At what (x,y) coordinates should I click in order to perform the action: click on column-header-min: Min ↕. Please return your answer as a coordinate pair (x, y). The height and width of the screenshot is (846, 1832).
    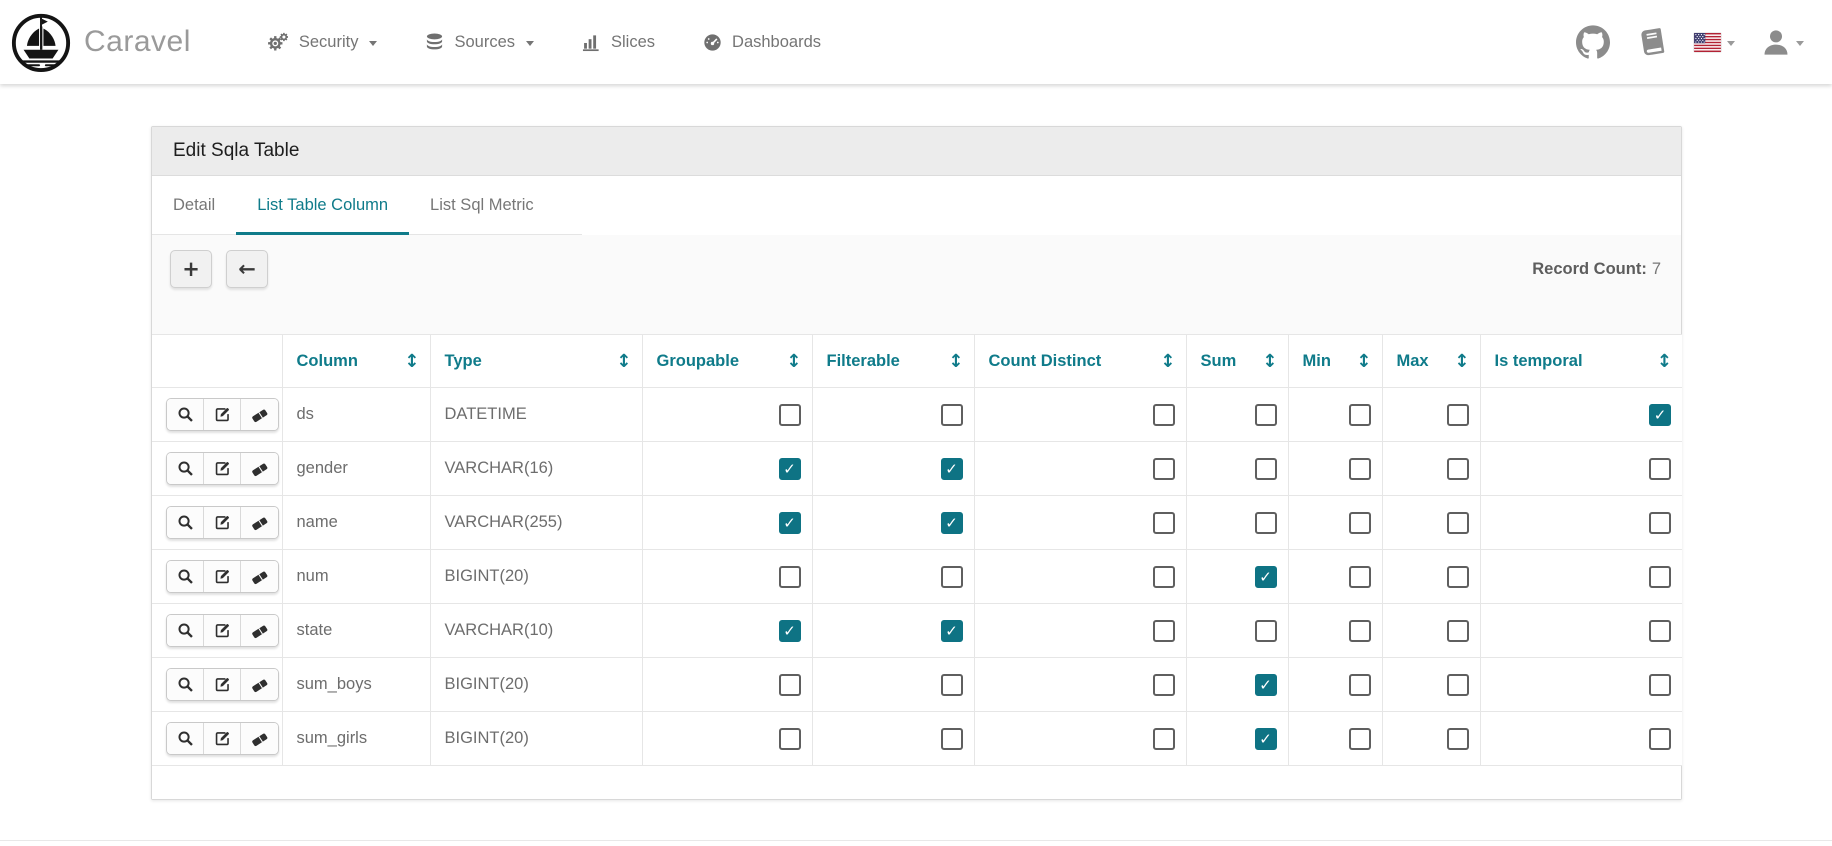
    Looking at the image, I should click on (1335, 361).